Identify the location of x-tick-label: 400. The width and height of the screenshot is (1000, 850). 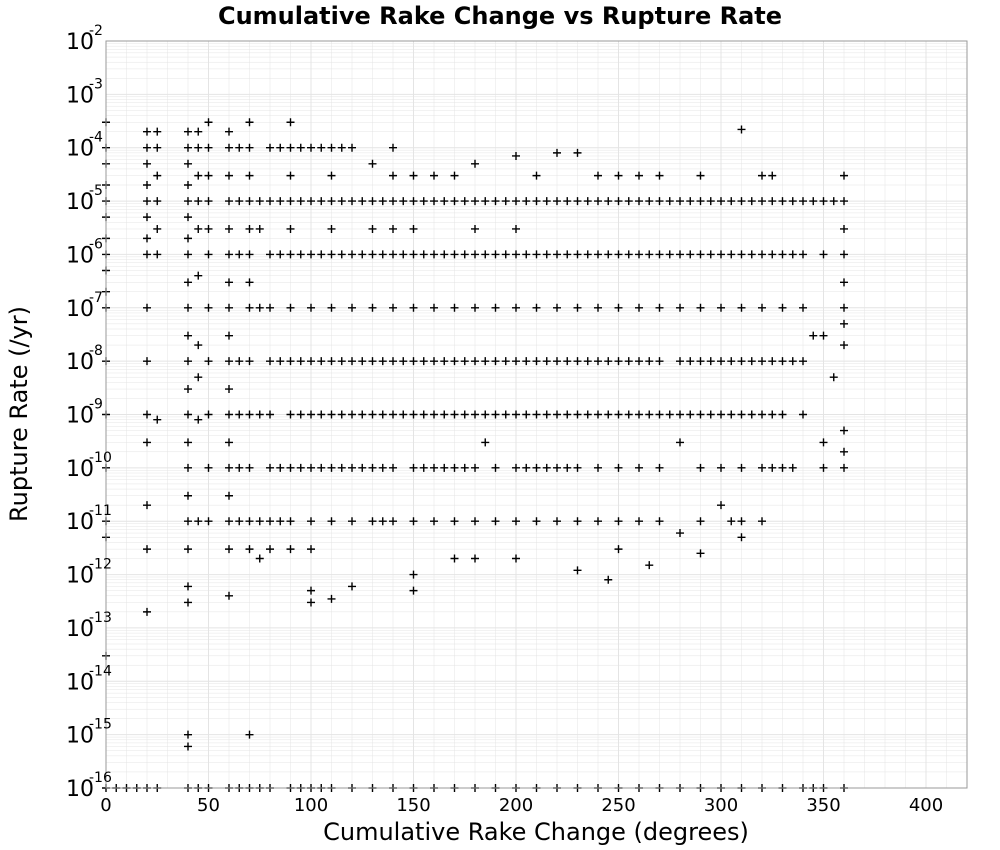
(926, 805).